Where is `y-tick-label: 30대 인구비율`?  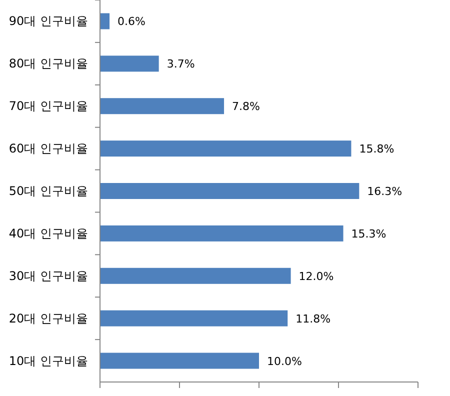
y-tick-label: 30대 인구비율 is located at coordinates (48, 275).